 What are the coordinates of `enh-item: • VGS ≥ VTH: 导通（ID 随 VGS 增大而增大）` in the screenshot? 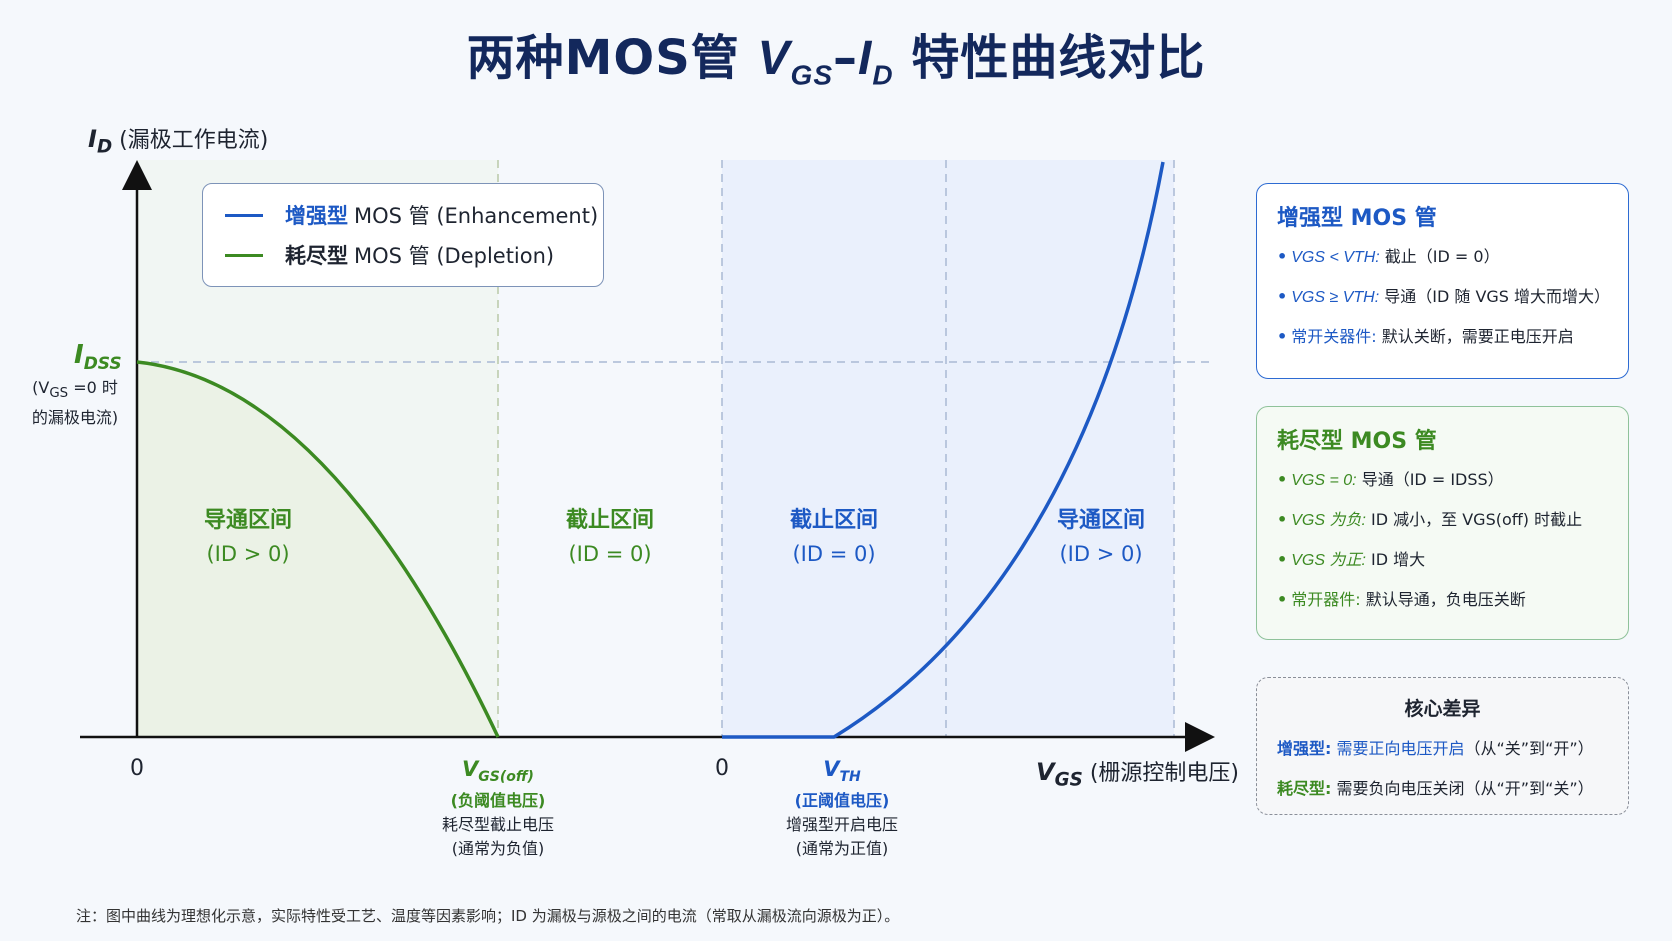 It's located at (1444, 296).